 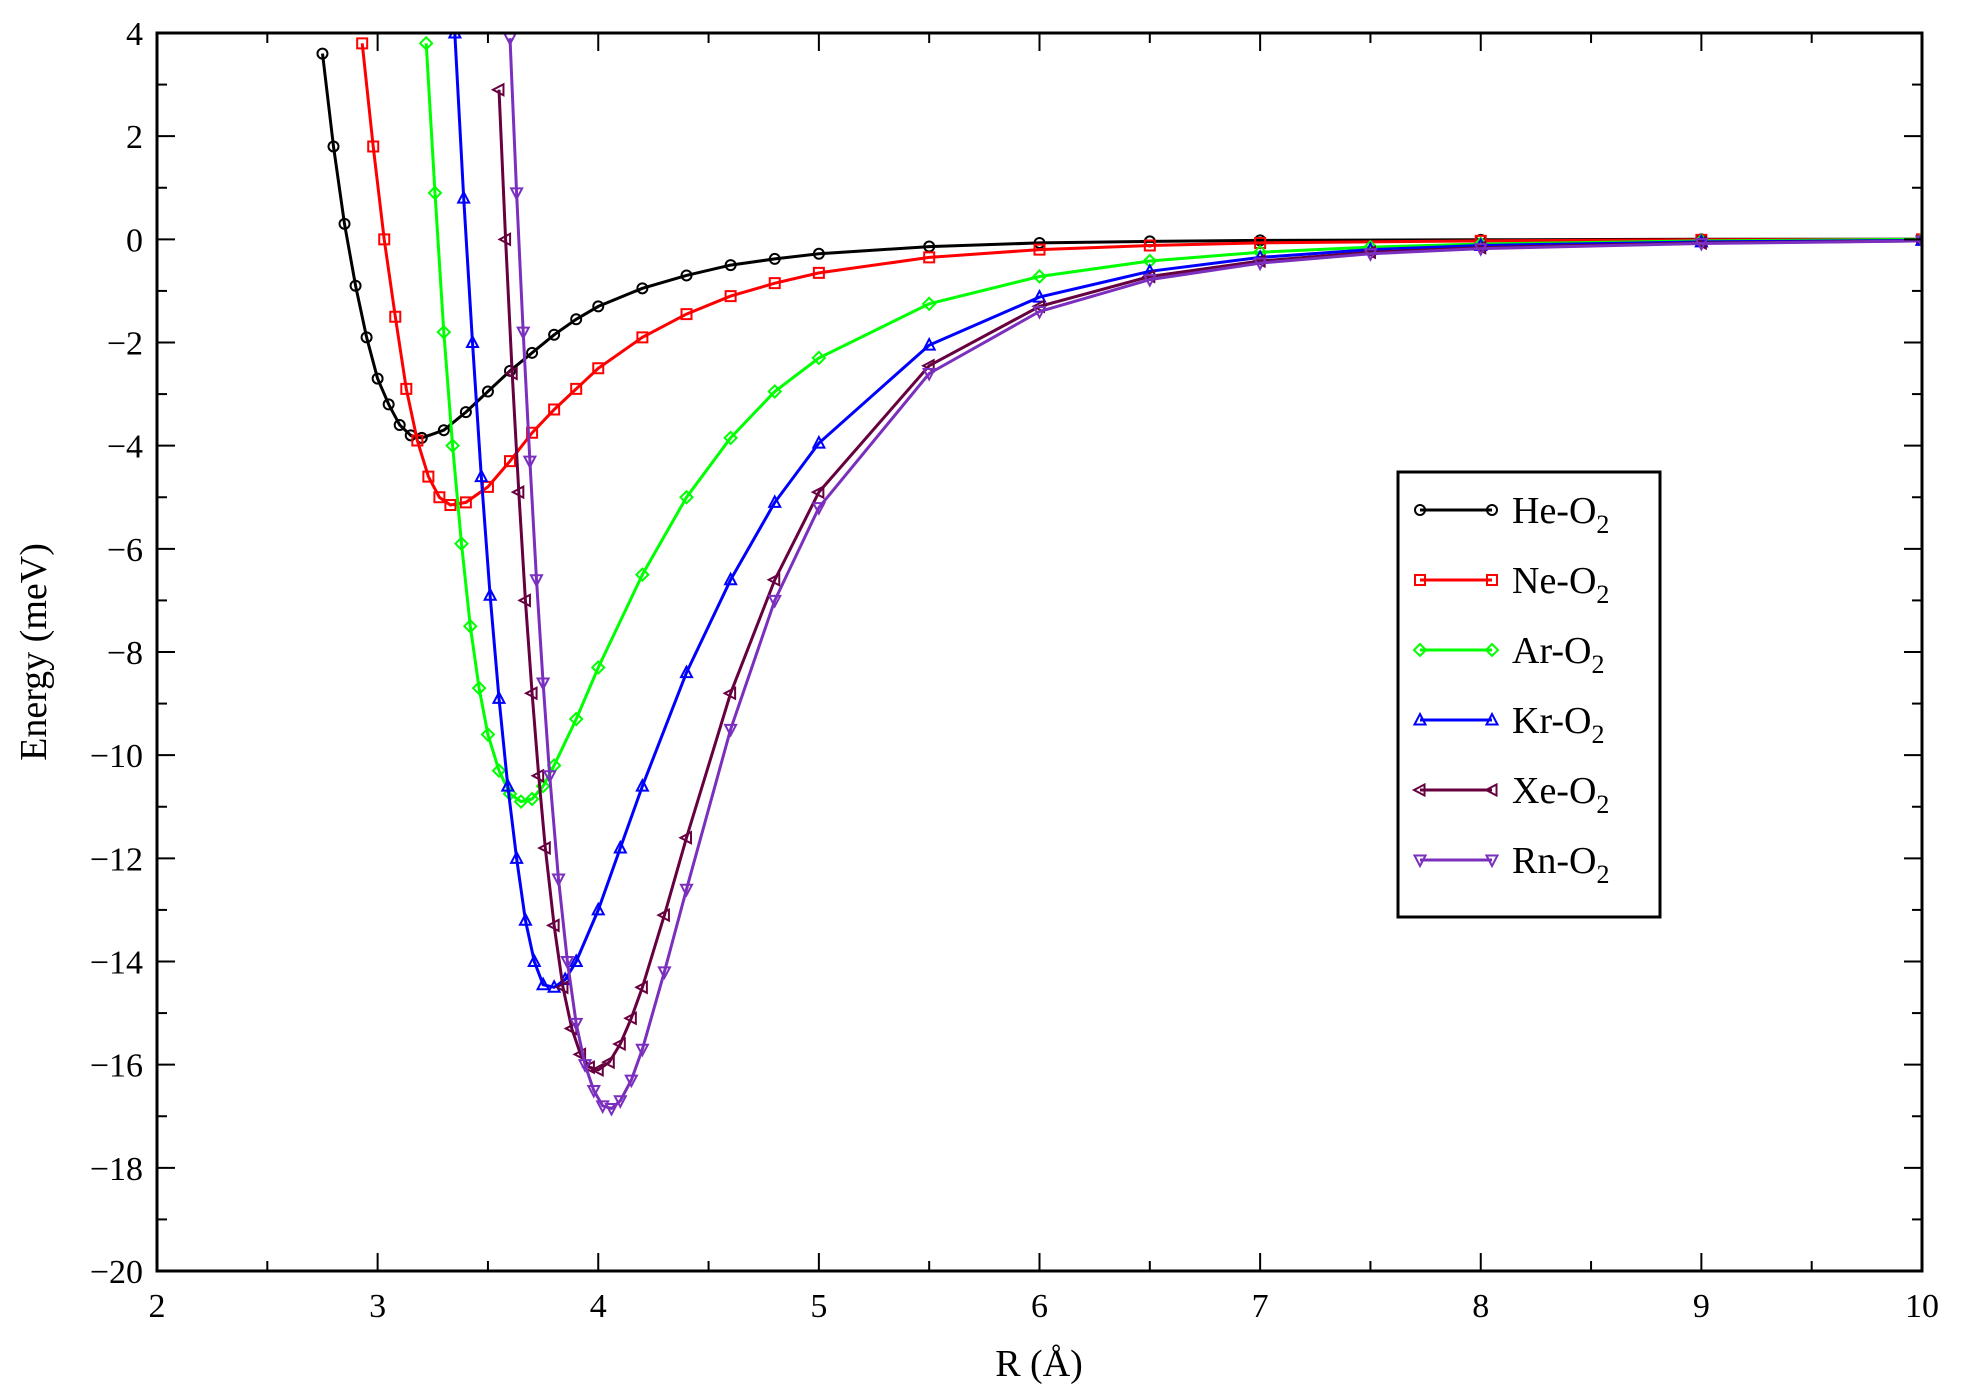 I want to click on x-tick-label: 2, so click(x=157, y=1306).